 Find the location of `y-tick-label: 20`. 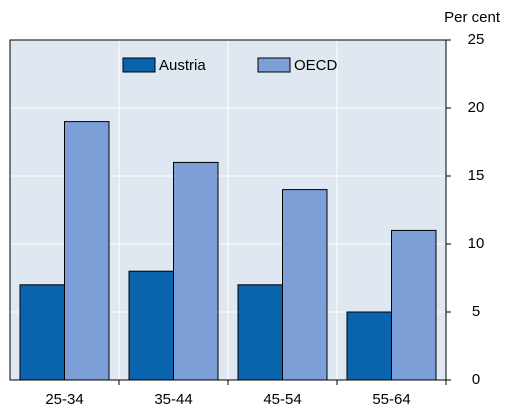

y-tick-label: 20 is located at coordinates (476, 107).